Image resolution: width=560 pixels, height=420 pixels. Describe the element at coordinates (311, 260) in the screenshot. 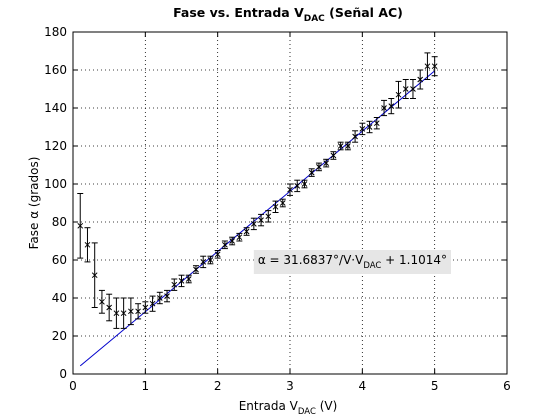

I see `annotation-prefix: α = 31.6837°/V·V` at that location.